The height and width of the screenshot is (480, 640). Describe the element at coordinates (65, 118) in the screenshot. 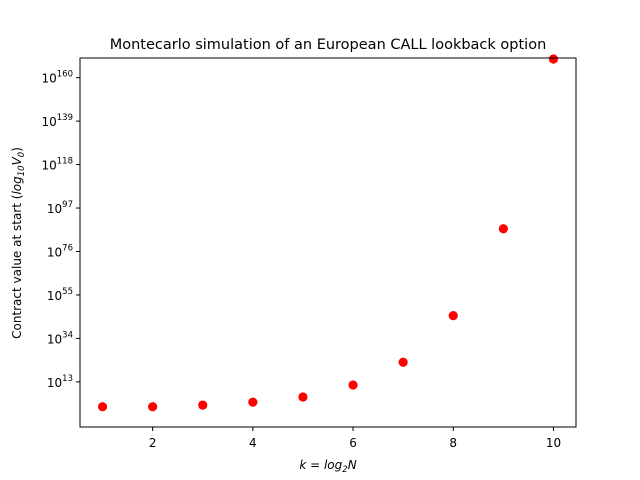

I see `y-tick-exponent: 139` at that location.